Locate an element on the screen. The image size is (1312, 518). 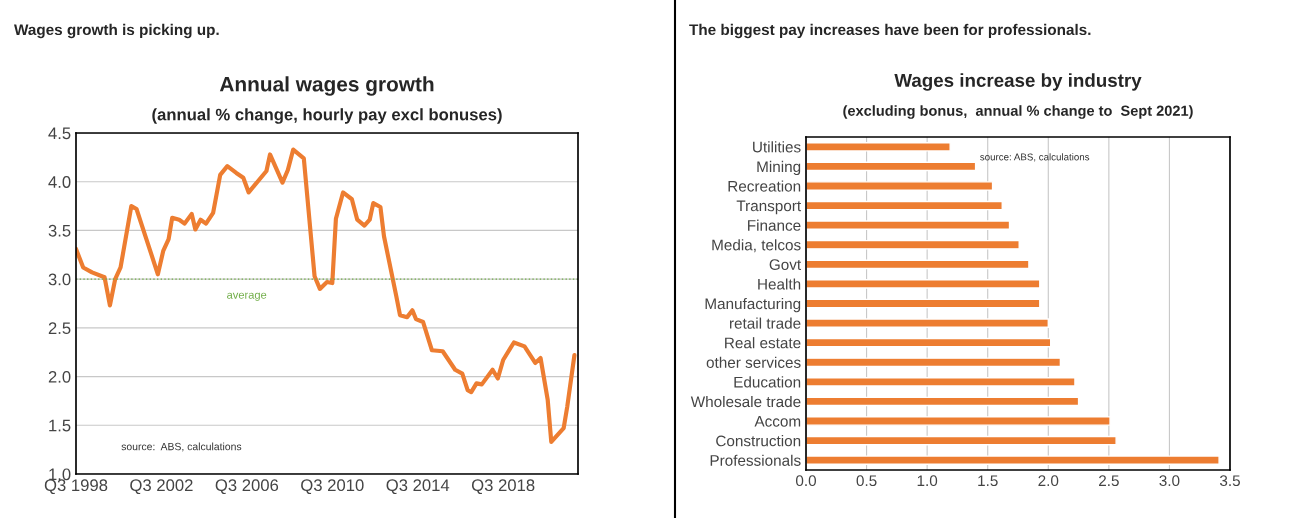
x-tick-label: Q3 2018 is located at coordinates (503, 487).